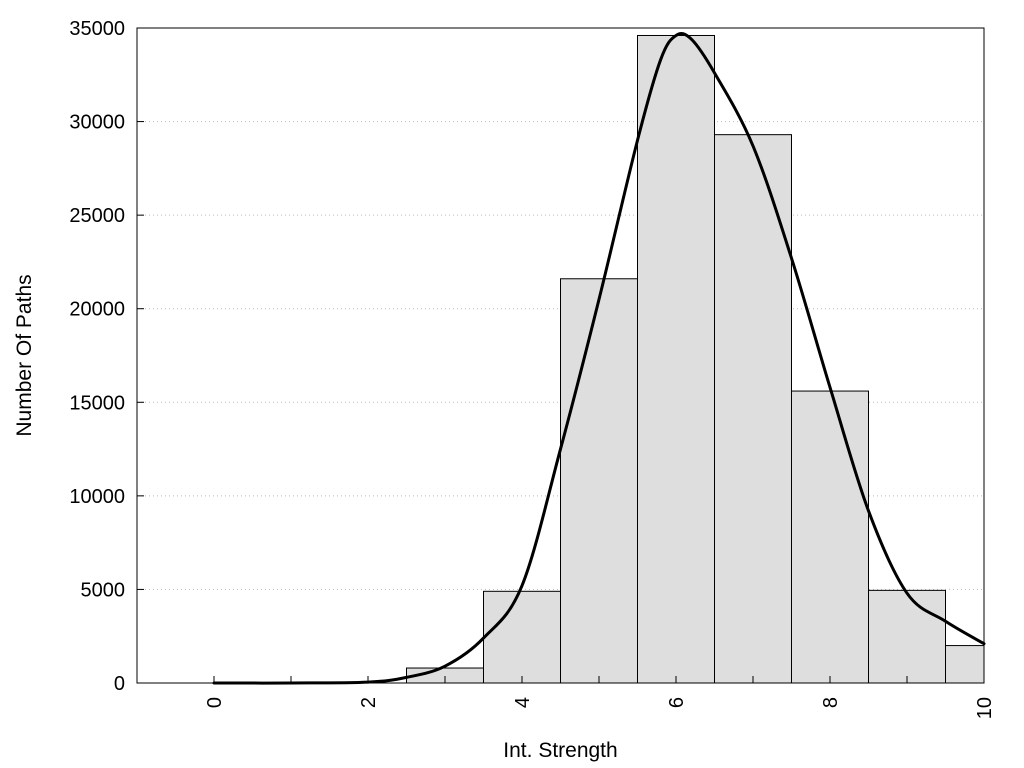 The image size is (1024, 768). I want to click on y-tick-label: 30000, so click(97, 123).